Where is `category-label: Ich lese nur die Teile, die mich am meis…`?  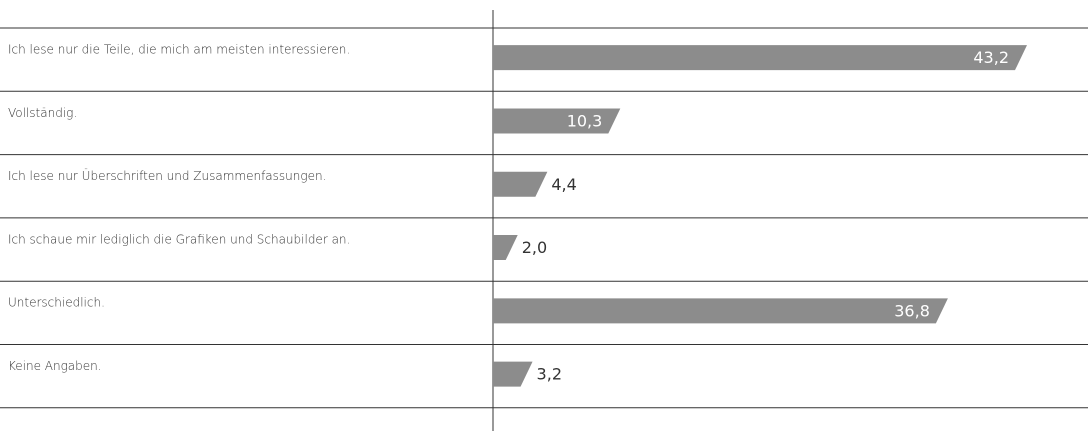
category-label: Ich lese nur die Teile, die mich am meis… is located at coordinates (179, 50).